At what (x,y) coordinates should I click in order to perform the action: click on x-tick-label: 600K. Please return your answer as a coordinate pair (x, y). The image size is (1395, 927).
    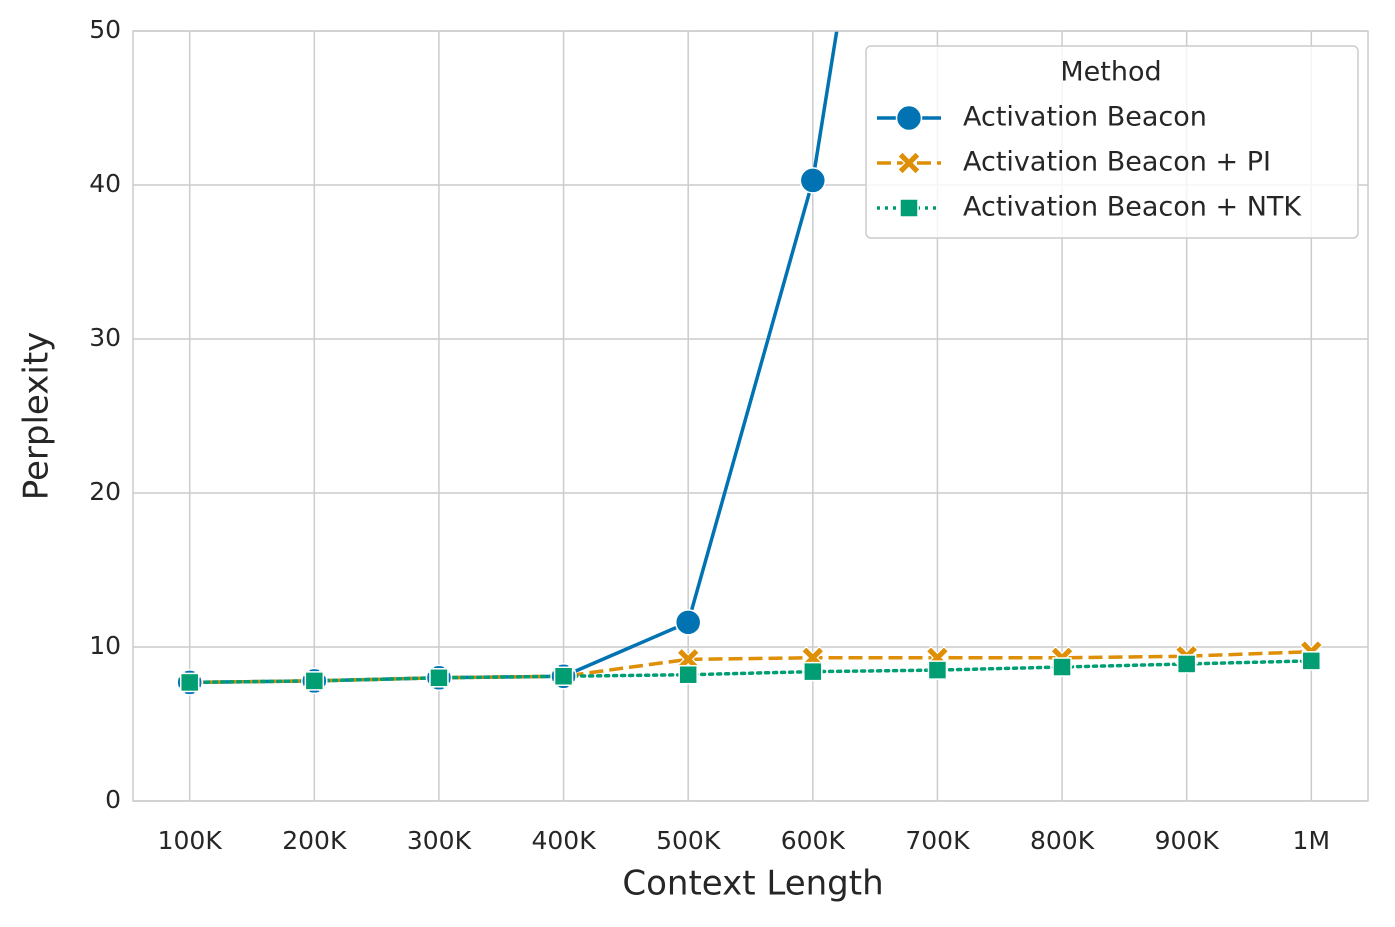
    Looking at the image, I should click on (813, 840).